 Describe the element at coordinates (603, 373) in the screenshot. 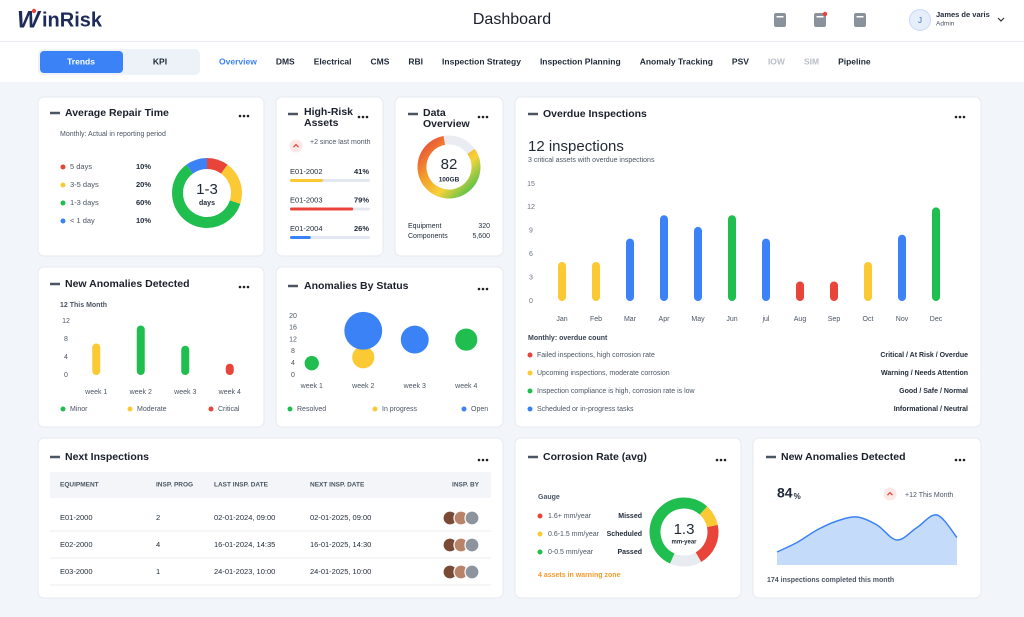

I see `legend-label: Upcoming inspections, moderate corrosion` at that location.